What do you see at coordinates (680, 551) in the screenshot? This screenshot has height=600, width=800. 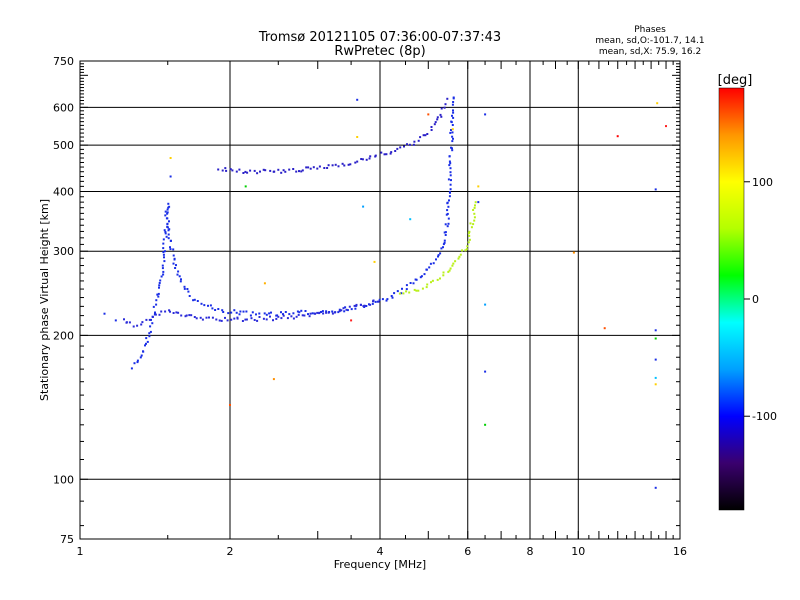 I see `x-tick-label: 16` at bounding box center [680, 551].